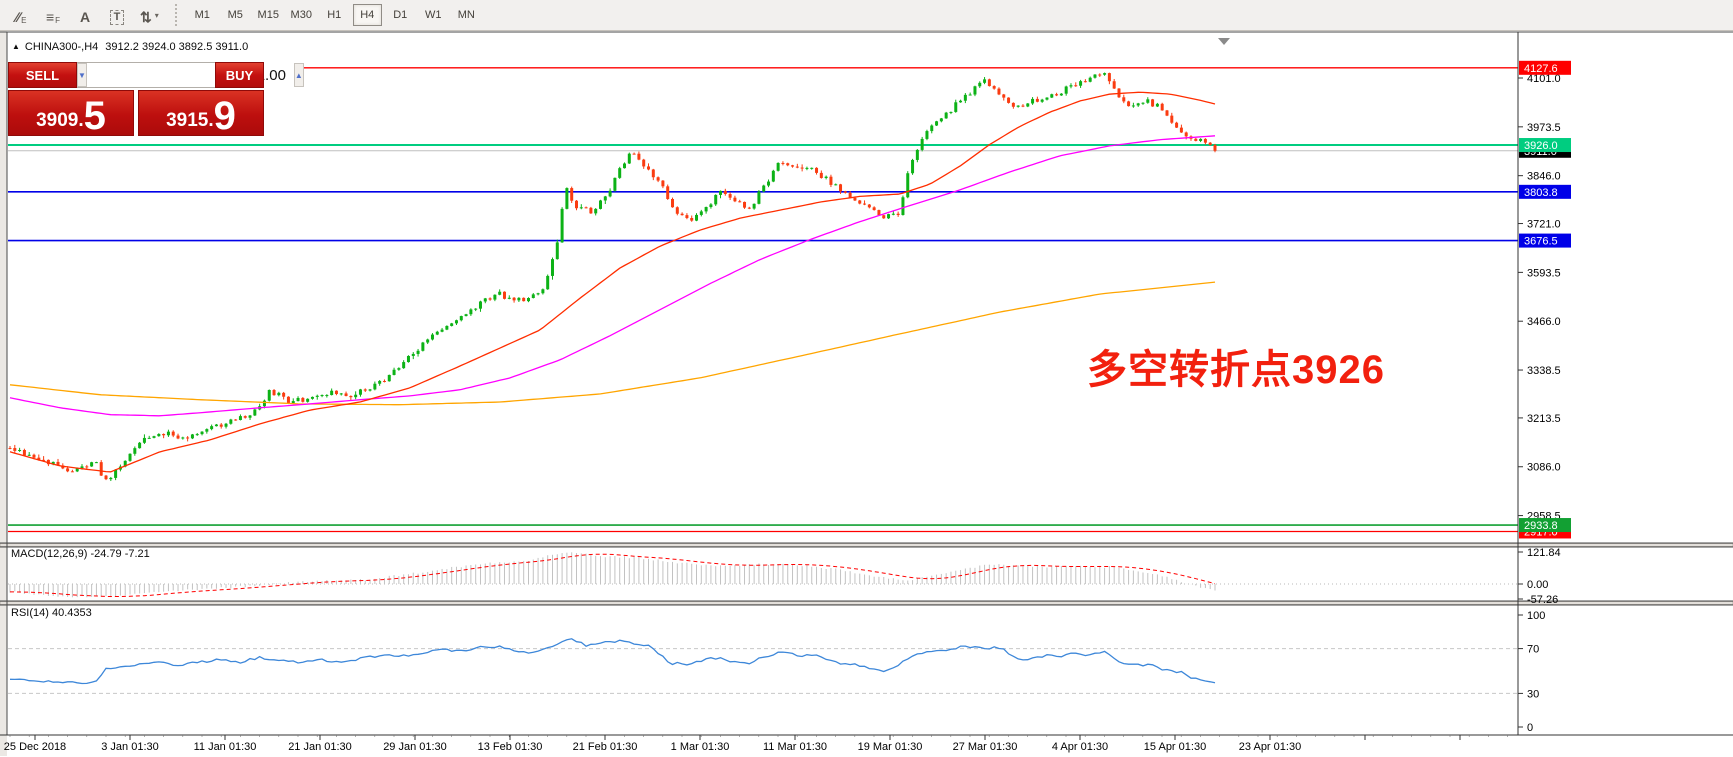  I want to click on macd-pane, so click(763, 575).